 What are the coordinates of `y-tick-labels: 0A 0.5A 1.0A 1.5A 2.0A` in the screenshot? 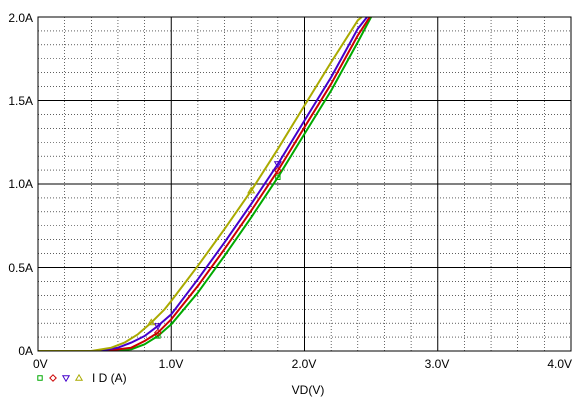 It's located at (20, 184).